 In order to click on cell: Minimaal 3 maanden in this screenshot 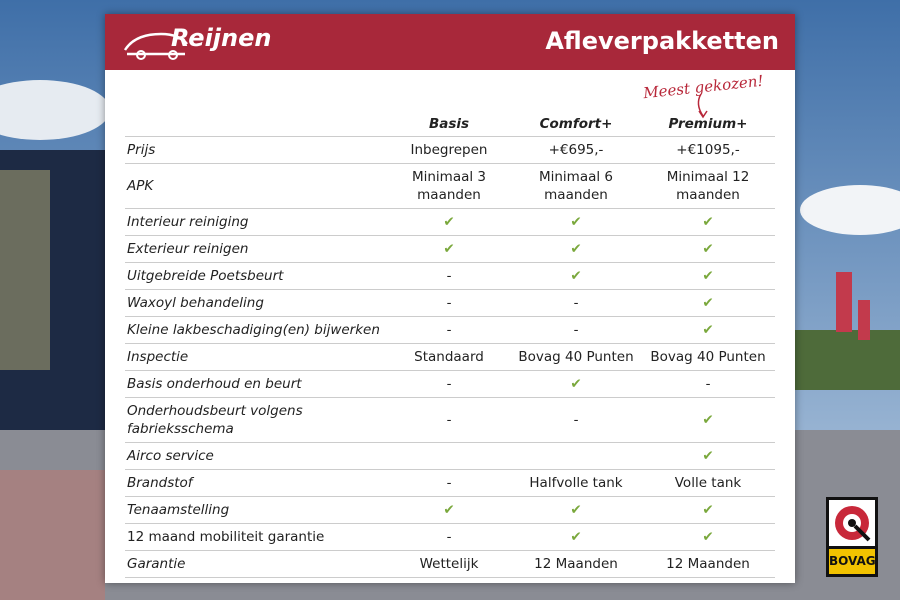, I will do `click(449, 186)`.